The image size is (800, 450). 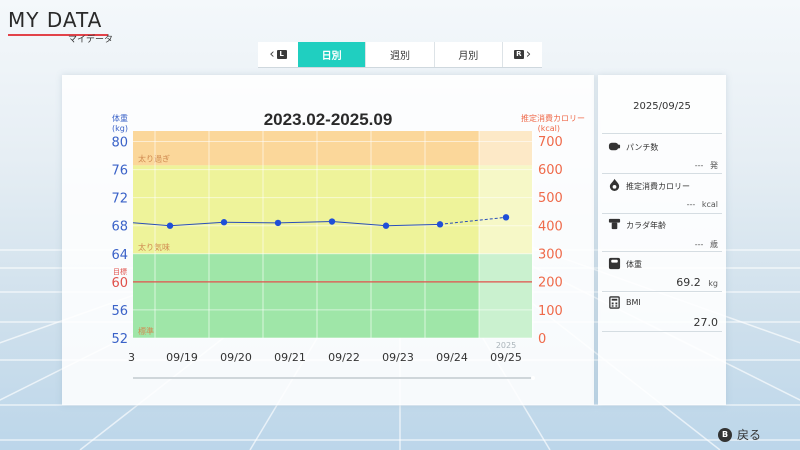 What do you see at coordinates (725, 434) in the screenshot?
I see `b-button-icon: B` at bounding box center [725, 434].